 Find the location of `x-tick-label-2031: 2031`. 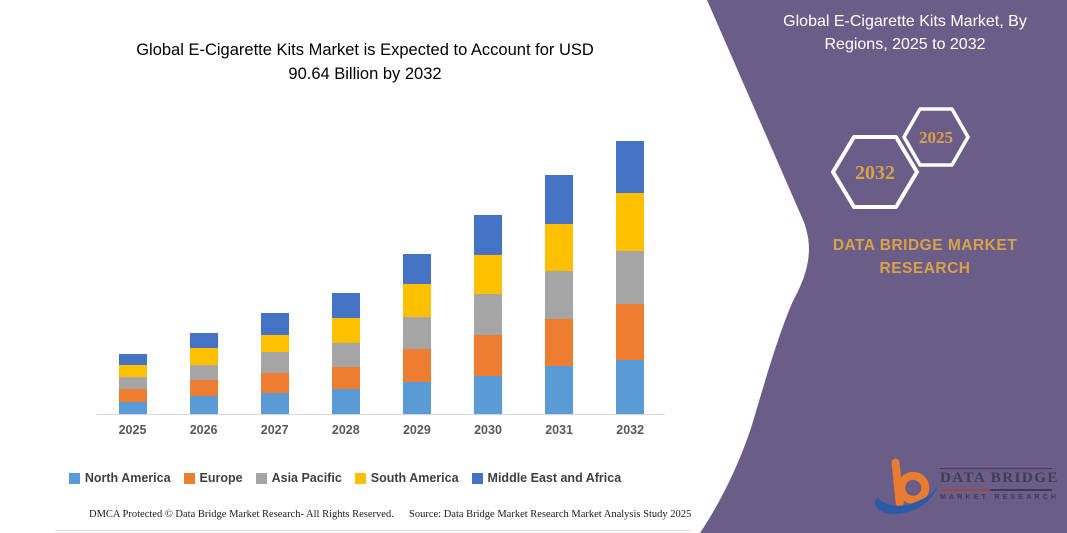

x-tick-label-2031: 2031 is located at coordinates (559, 430).